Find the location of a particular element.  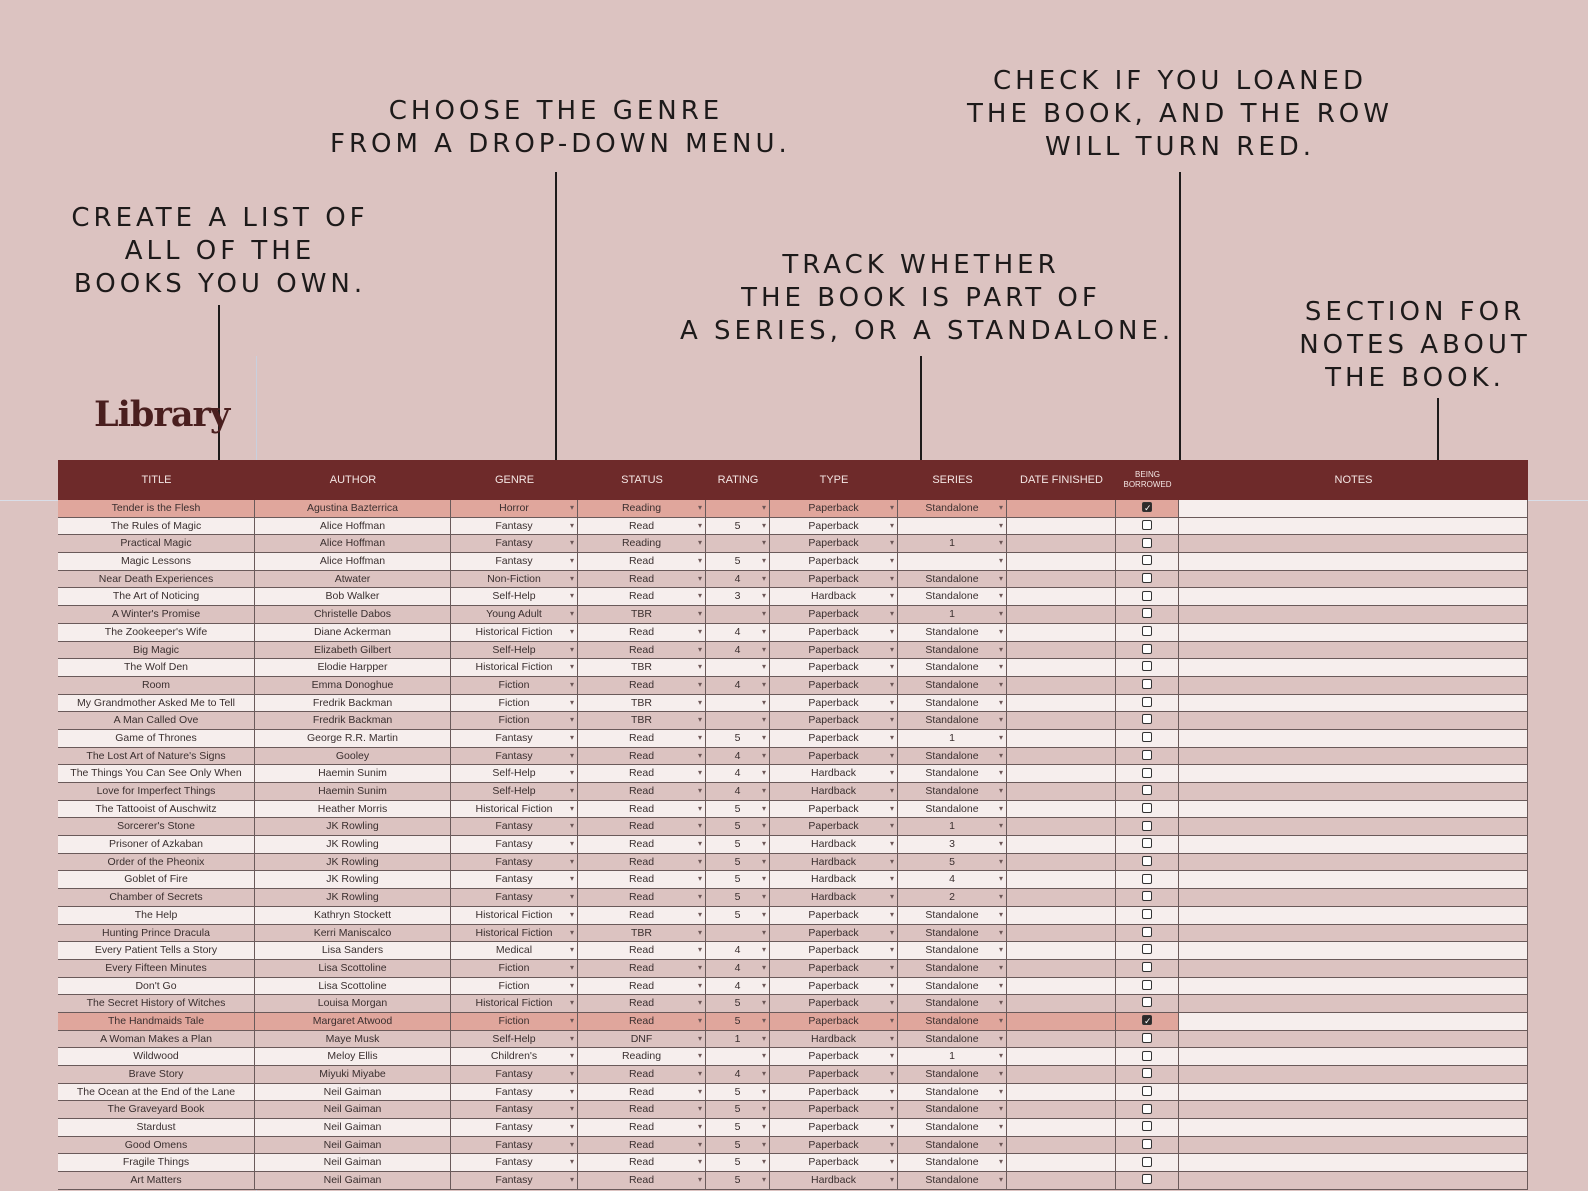

title-cell: The Wolf Den is located at coordinates (156, 667).